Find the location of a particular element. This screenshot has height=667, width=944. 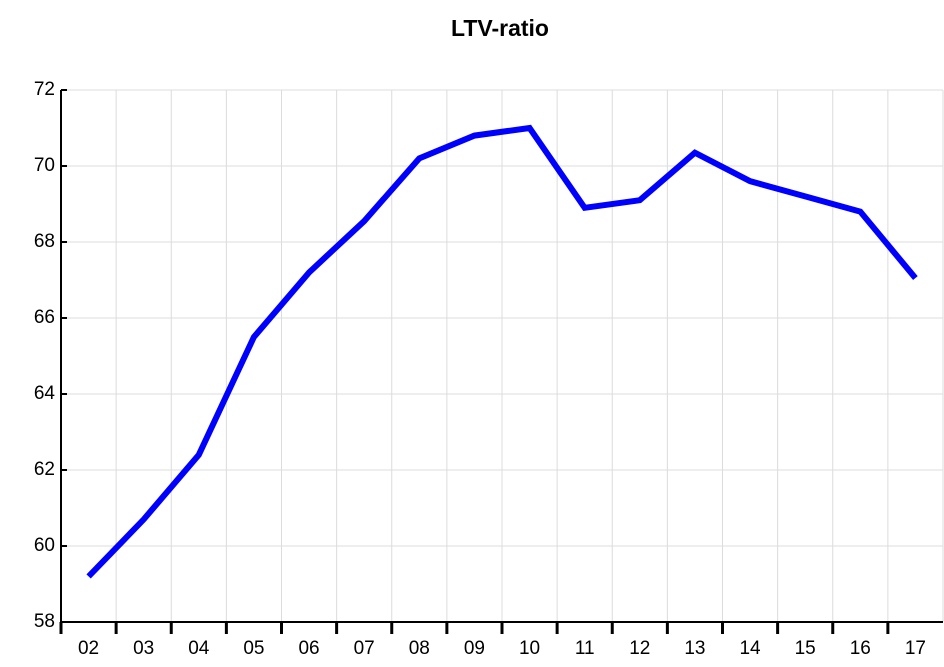

y-tick-label: 66 is located at coordinates (44, 317).